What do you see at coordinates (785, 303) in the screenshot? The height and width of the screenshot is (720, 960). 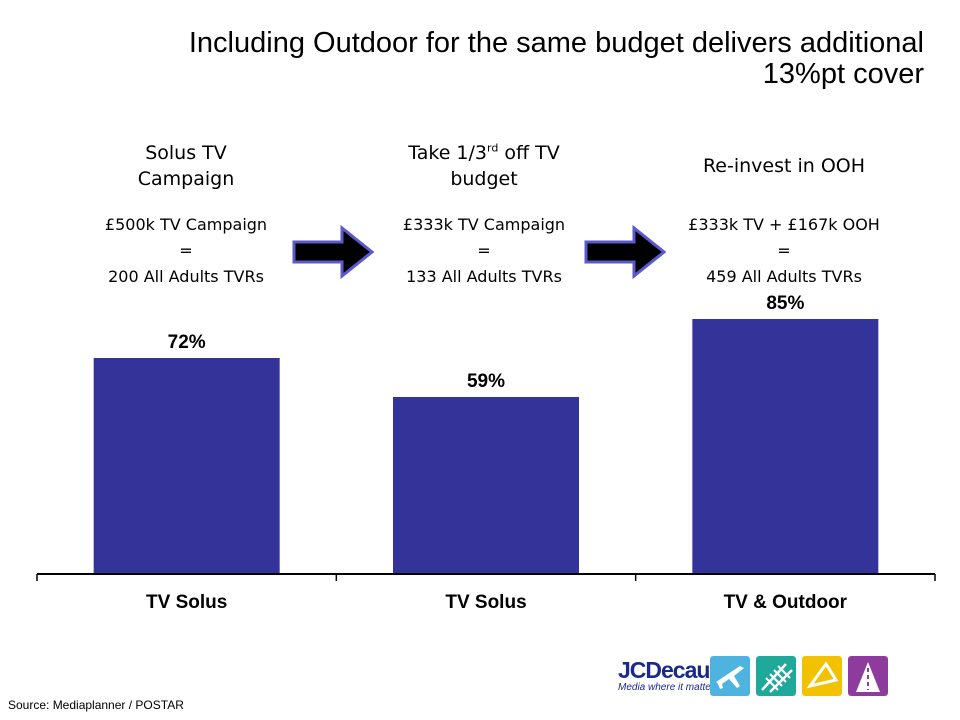 I see `data-label: 85%` at bounding box center [785, 303].